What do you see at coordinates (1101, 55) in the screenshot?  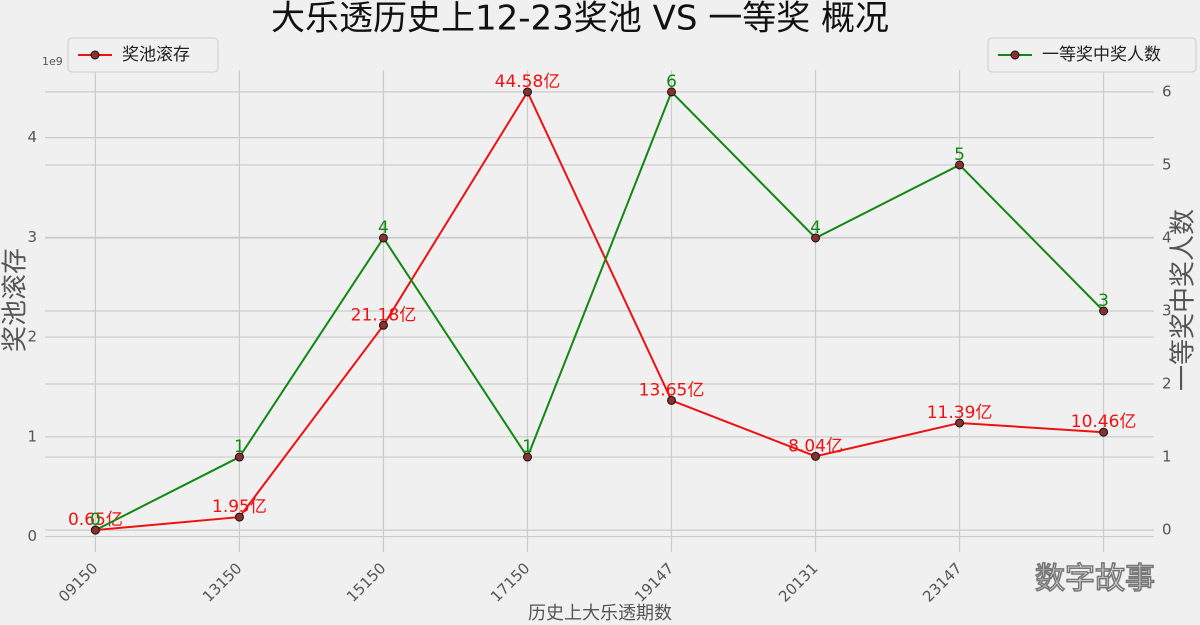 I see `legend-label: 一等奖中奖人数` at bounding box center [1101, 55].